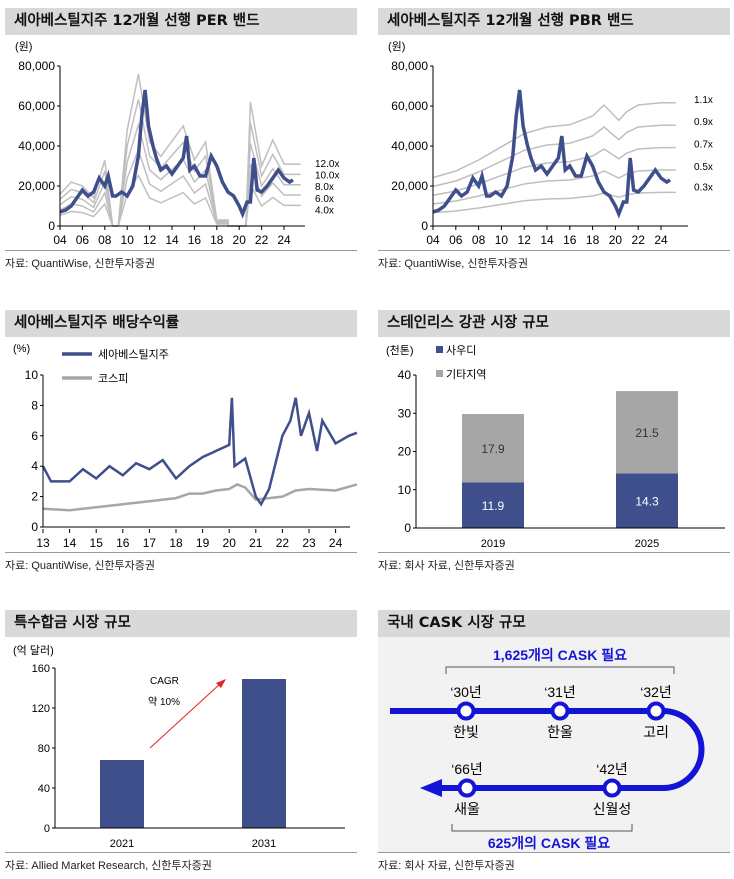 The image size is (734, 879). I want to click on diagram-background, so click(554, 744).